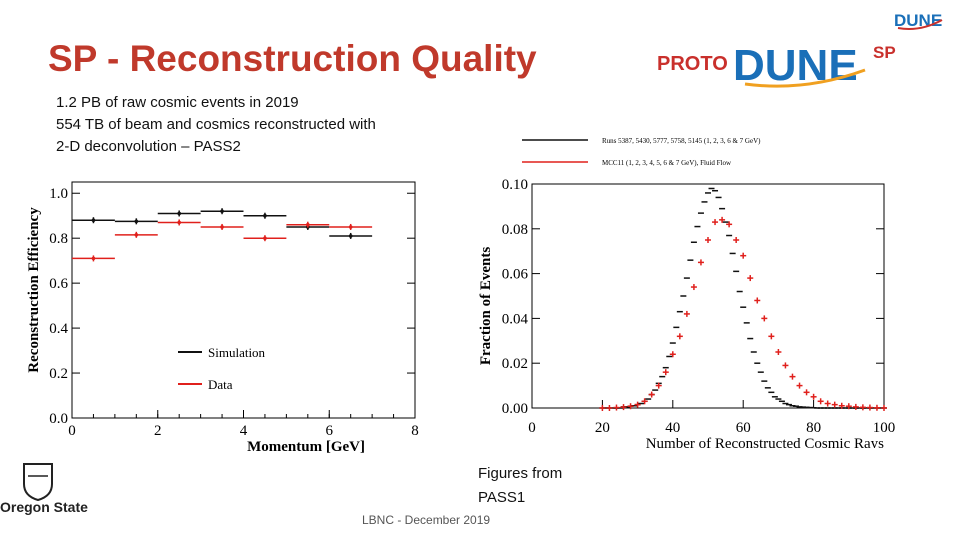 This screenshot has height=540, width=960. What do you see at coordinates (58, 239) in the screenshot?
I see `y-tick-label: 0.8` at bounding box center [58, 239].